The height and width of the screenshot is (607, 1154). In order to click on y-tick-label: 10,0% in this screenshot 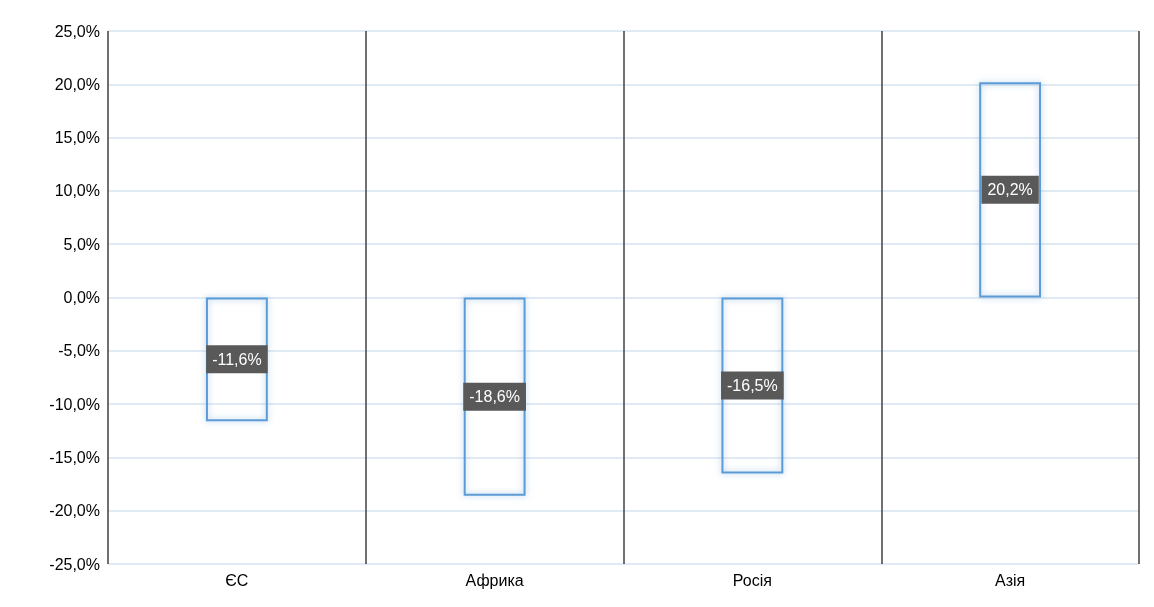, I will do `click(77, 191)`.